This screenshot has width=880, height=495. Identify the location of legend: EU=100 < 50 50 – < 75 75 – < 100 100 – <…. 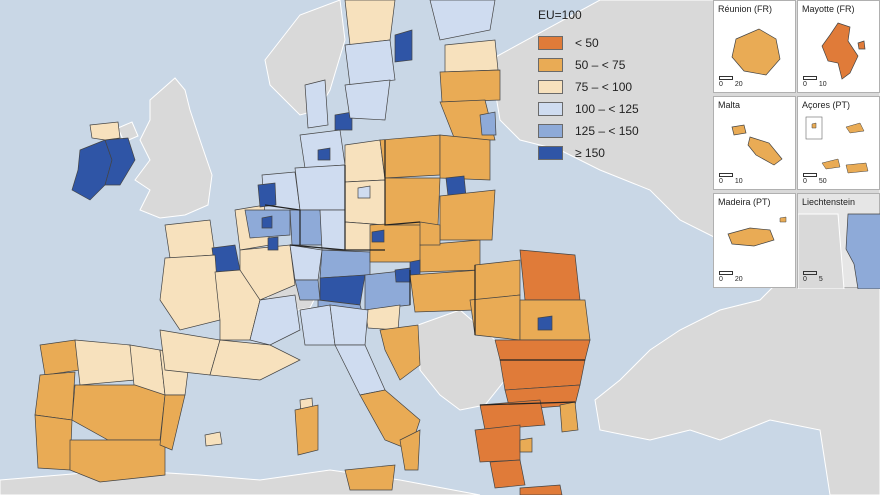
(623, 86).